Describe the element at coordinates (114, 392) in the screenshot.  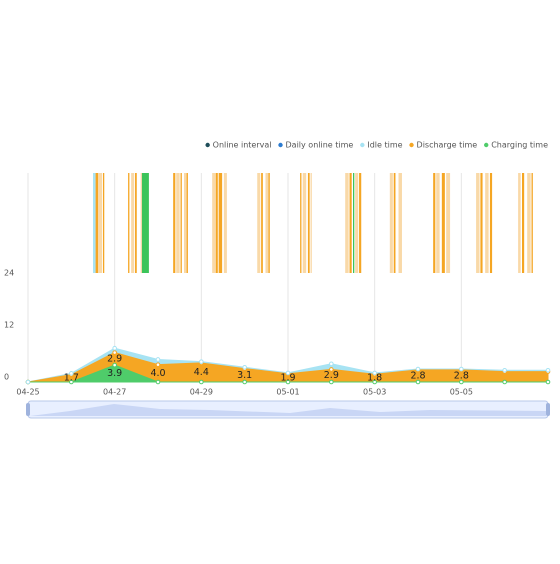
I see `x-tick-label: 04-27` at that location.